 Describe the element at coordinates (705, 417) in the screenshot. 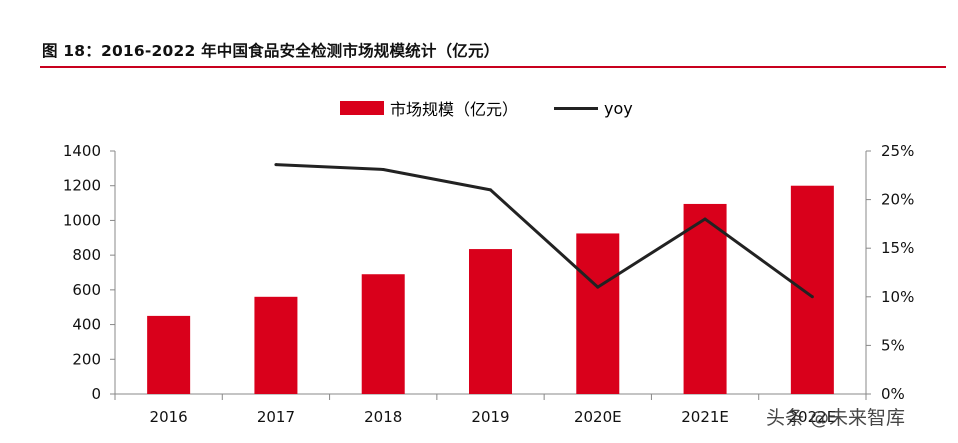

I see `x-tick-label: 2021E` at that location.